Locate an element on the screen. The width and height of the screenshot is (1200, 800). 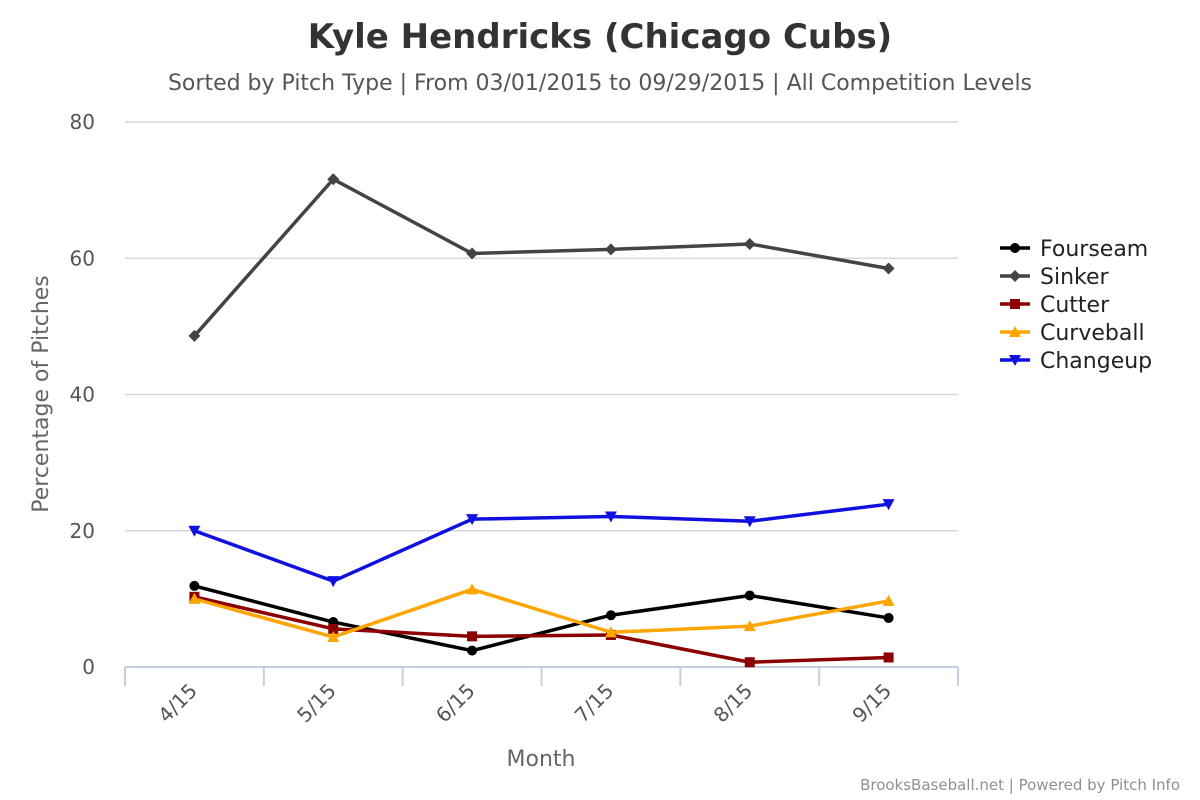
series-fourseam is located at coordinates (541, 618).